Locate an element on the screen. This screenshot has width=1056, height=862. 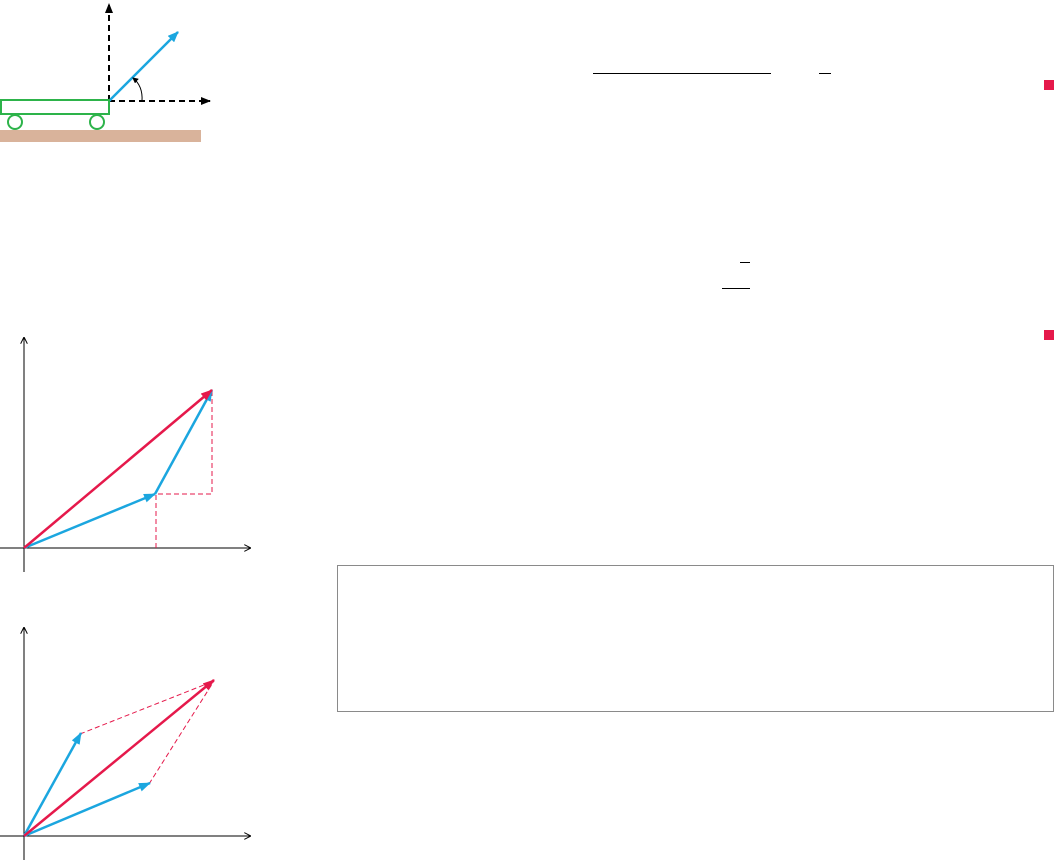
cart-wheel-left is located at coordinates (15, 122).